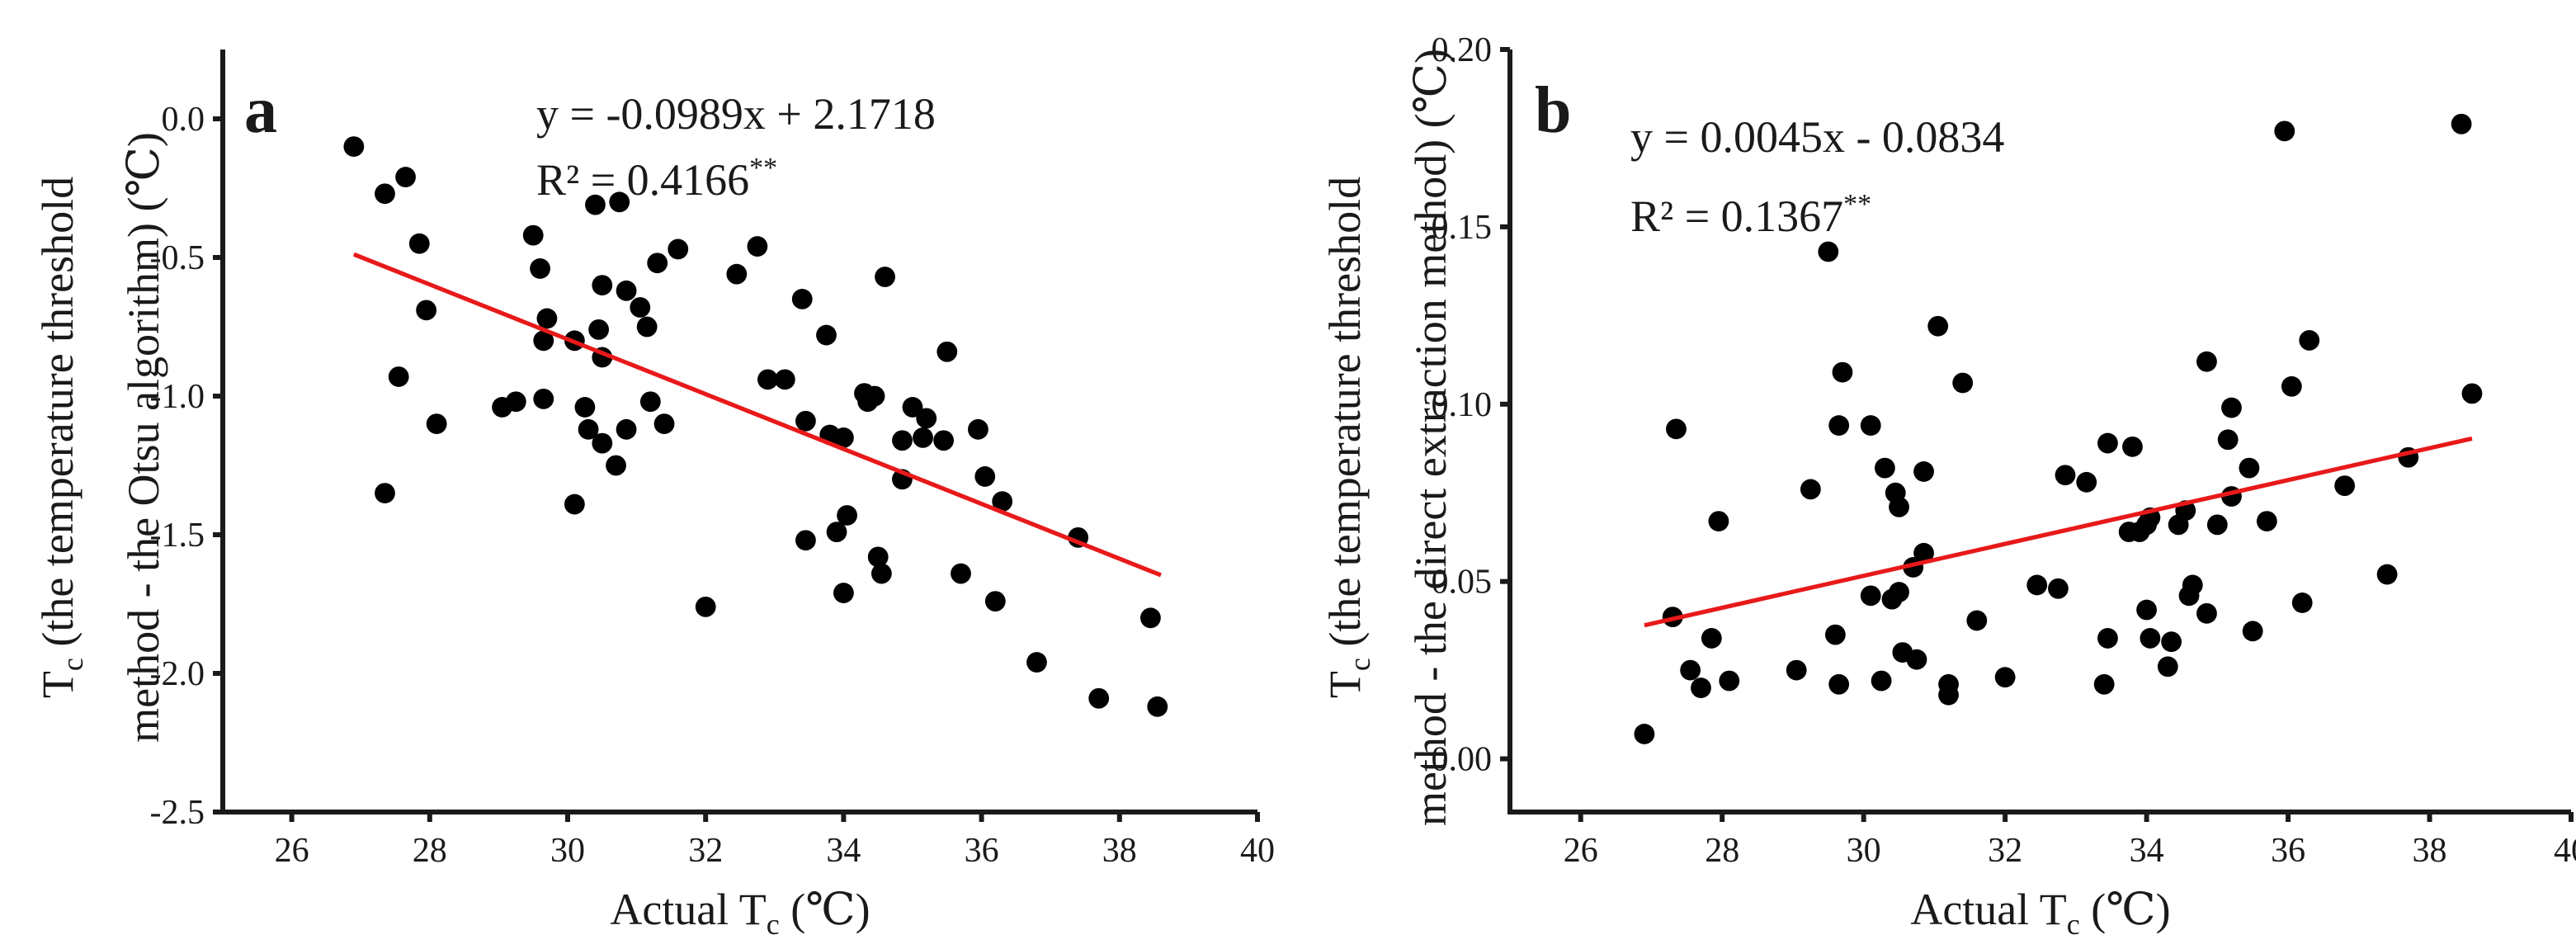 The height and width of the screenshot is (949, 2576). What do you see at coordinates (177, 536) in the screenshot?
I see `y-tick-label: -1.5` at bounding box center [177, 536].